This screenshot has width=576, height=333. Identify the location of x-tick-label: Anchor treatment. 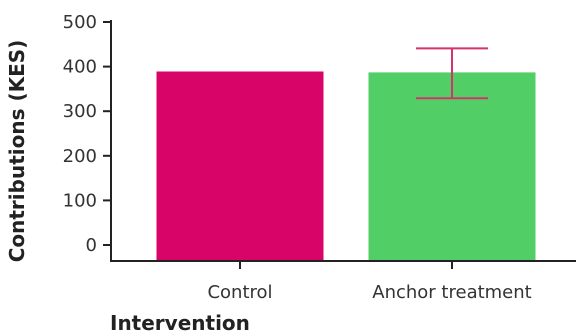
(451, 292).